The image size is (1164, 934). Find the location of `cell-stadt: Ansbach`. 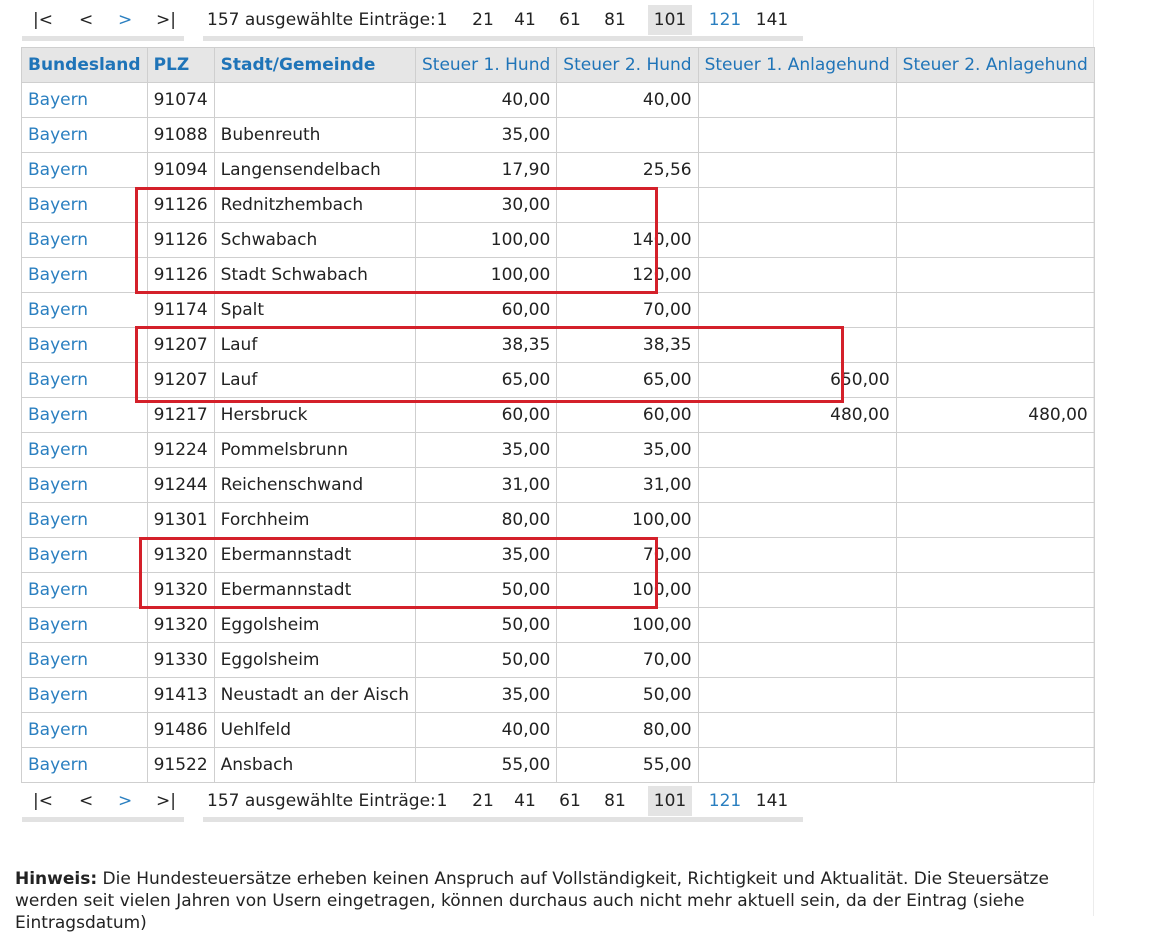

cell-stadt: Ansbach is located at coordinates (314, 765).